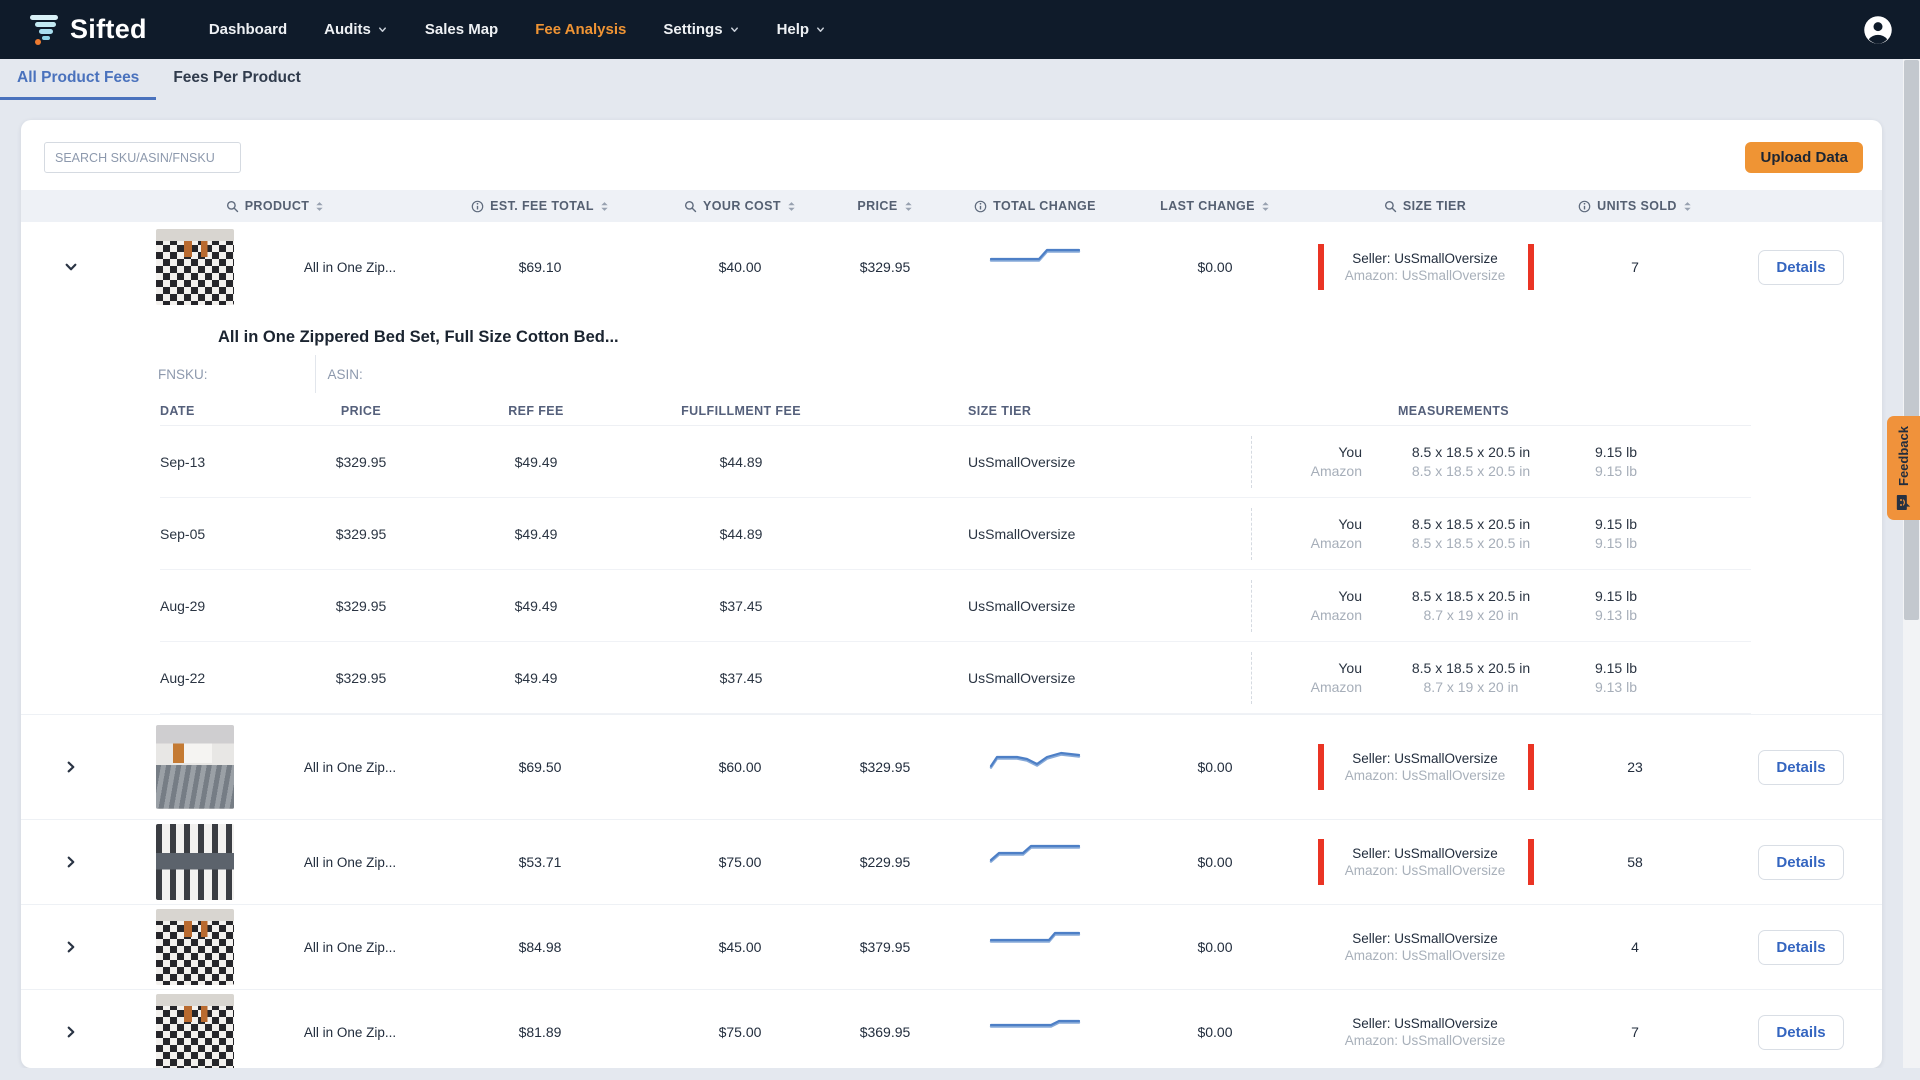  I want to click on brand-name: Sifted, so click(108, 29).